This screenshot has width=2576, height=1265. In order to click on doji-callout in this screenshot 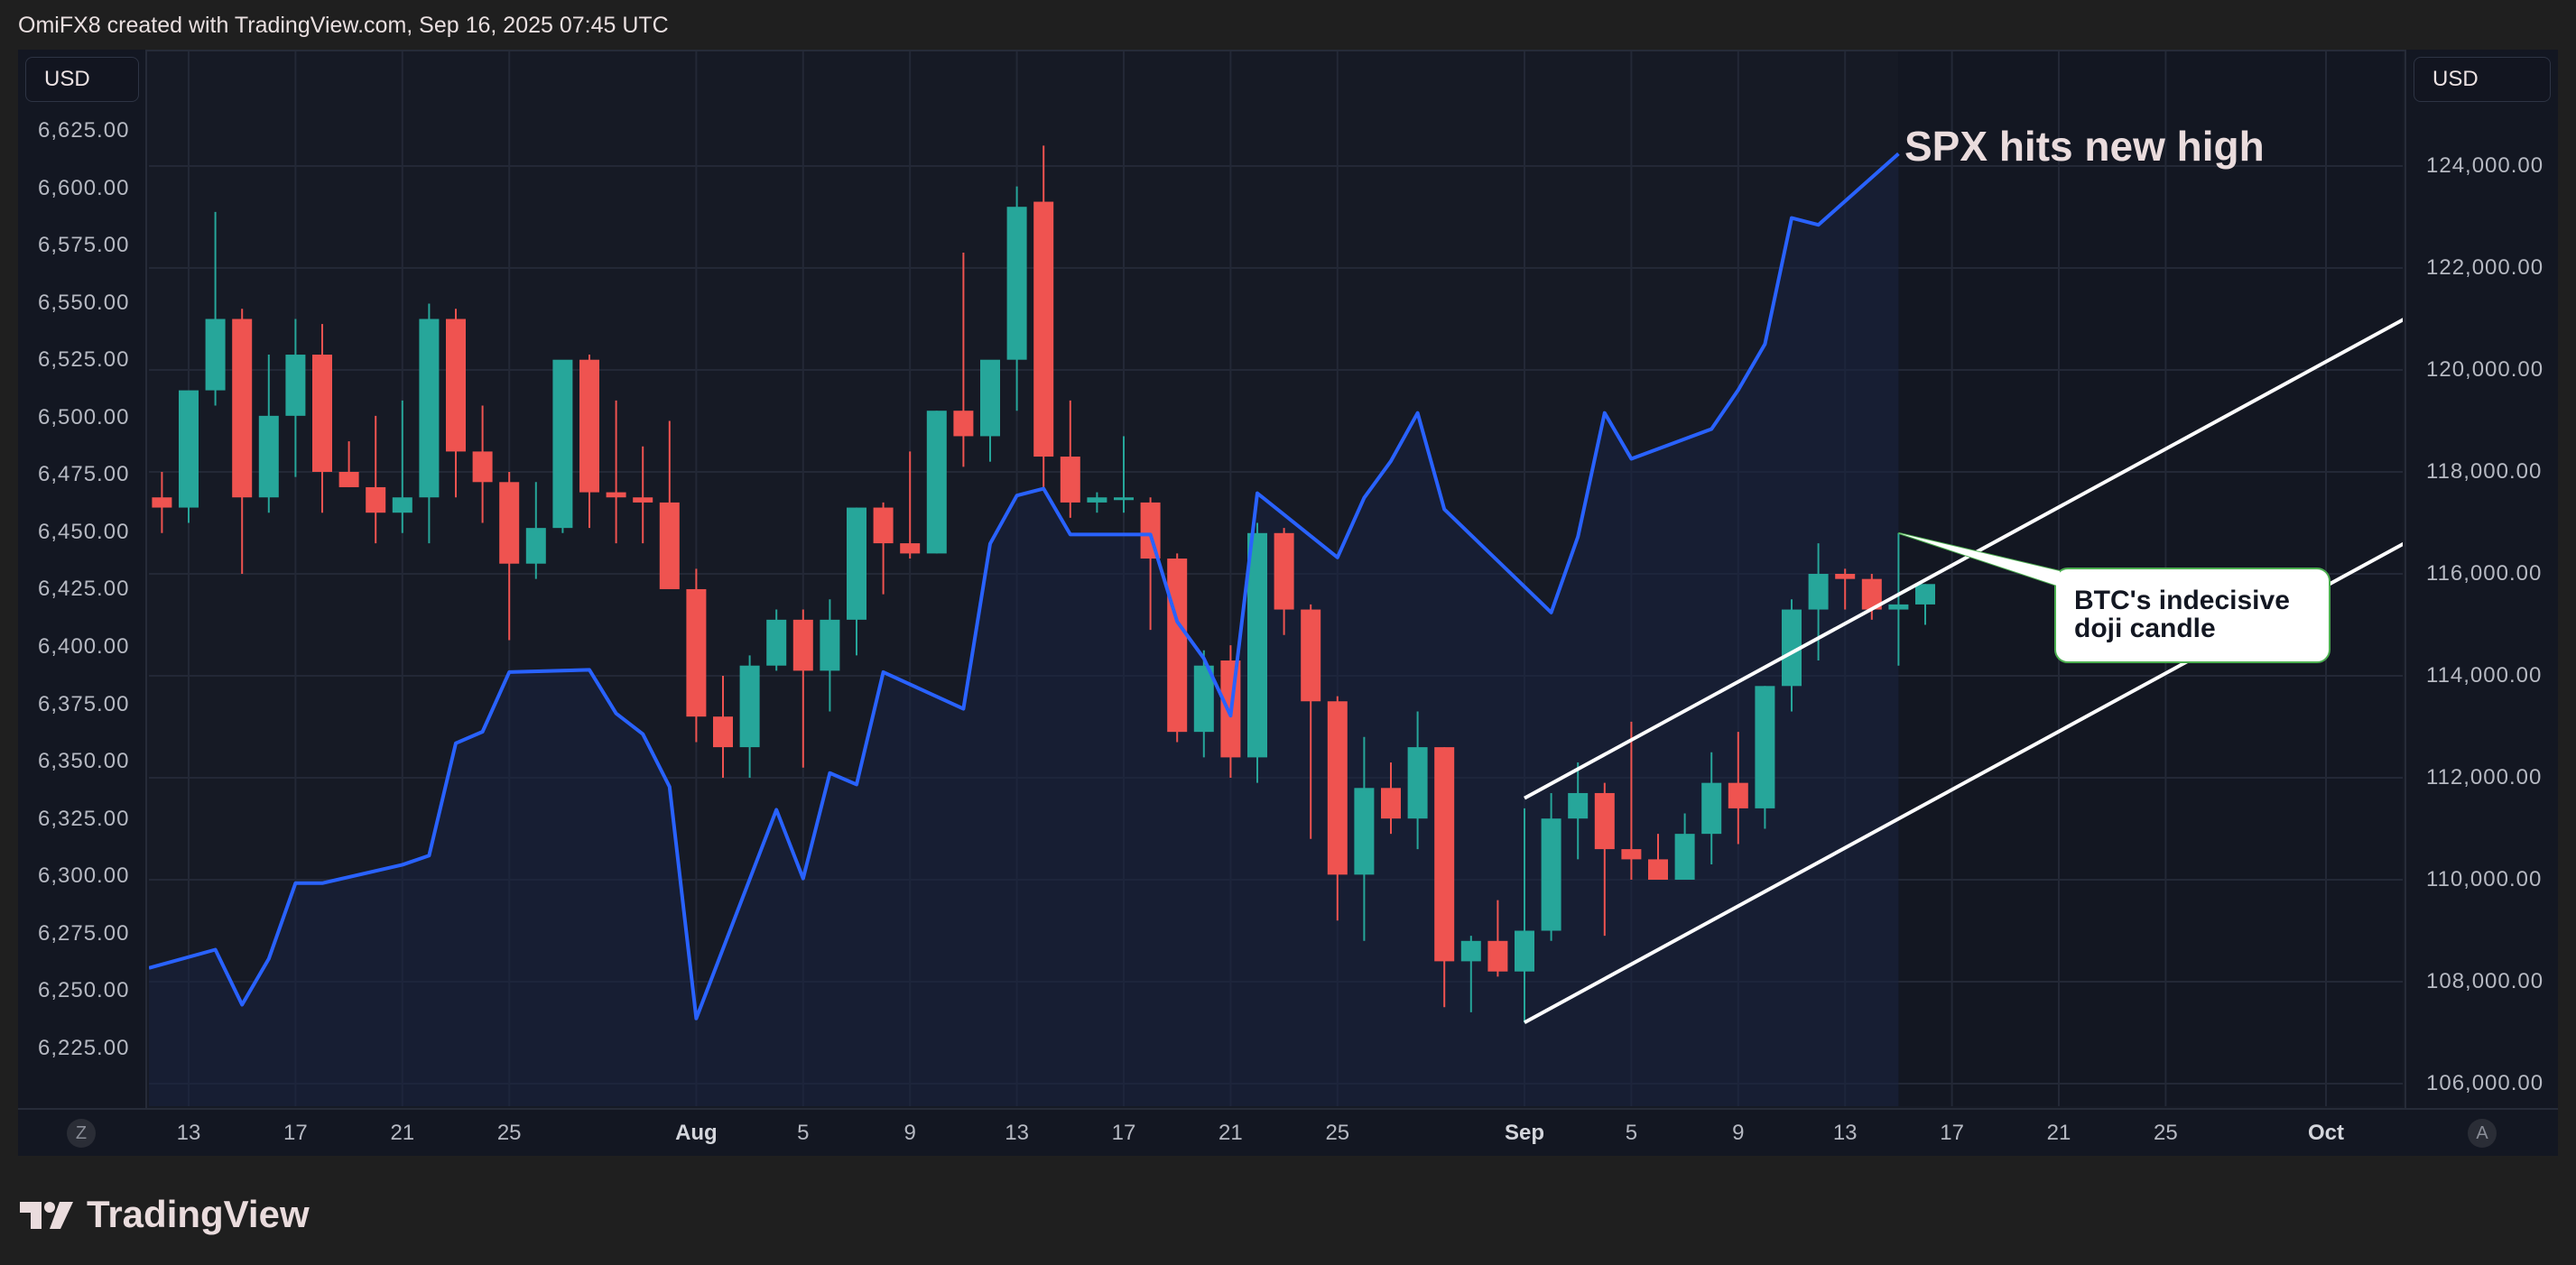, I will do `click(2192, 615)`.